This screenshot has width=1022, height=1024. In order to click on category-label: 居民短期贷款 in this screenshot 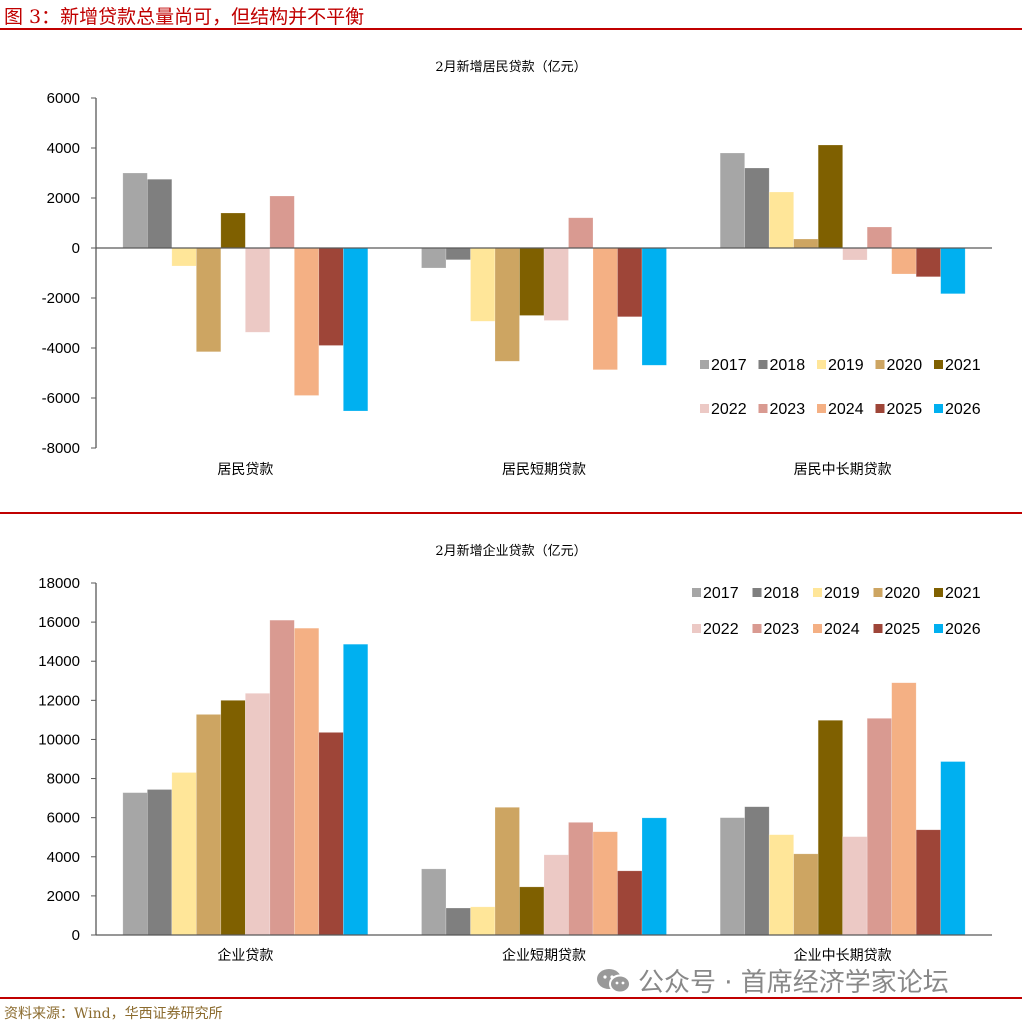, I will do `click(544, 470)`.